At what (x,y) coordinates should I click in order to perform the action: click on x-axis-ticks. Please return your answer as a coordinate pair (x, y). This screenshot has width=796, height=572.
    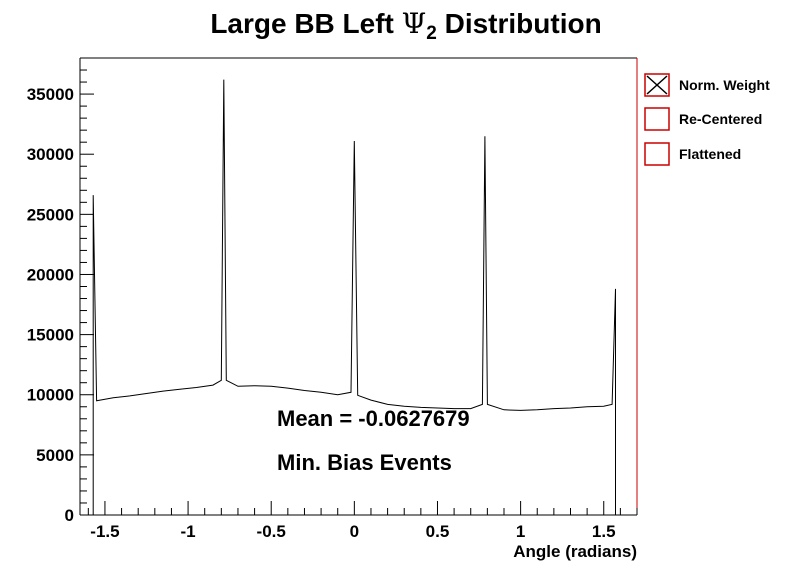
    Looking at the image, I should click on (362, 508).